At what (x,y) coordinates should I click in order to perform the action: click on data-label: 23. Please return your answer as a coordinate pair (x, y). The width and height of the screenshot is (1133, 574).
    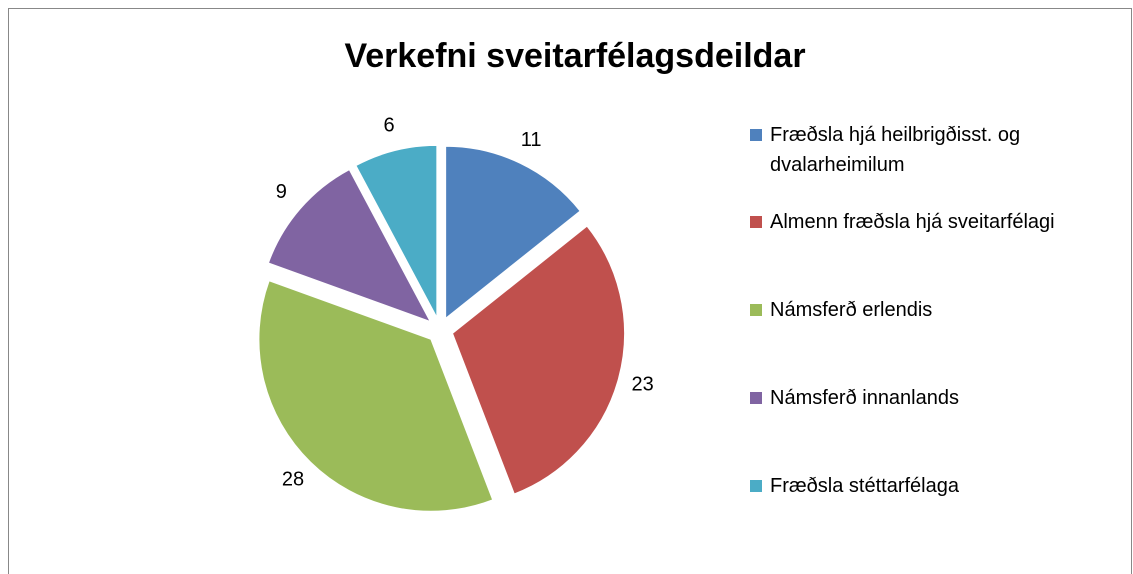
    Looking at the image, I should click on (643, 384).